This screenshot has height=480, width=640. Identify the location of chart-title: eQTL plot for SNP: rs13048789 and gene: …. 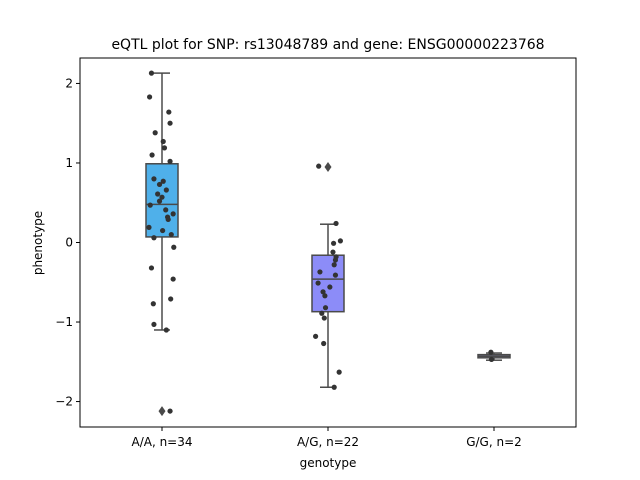
(327, 45).